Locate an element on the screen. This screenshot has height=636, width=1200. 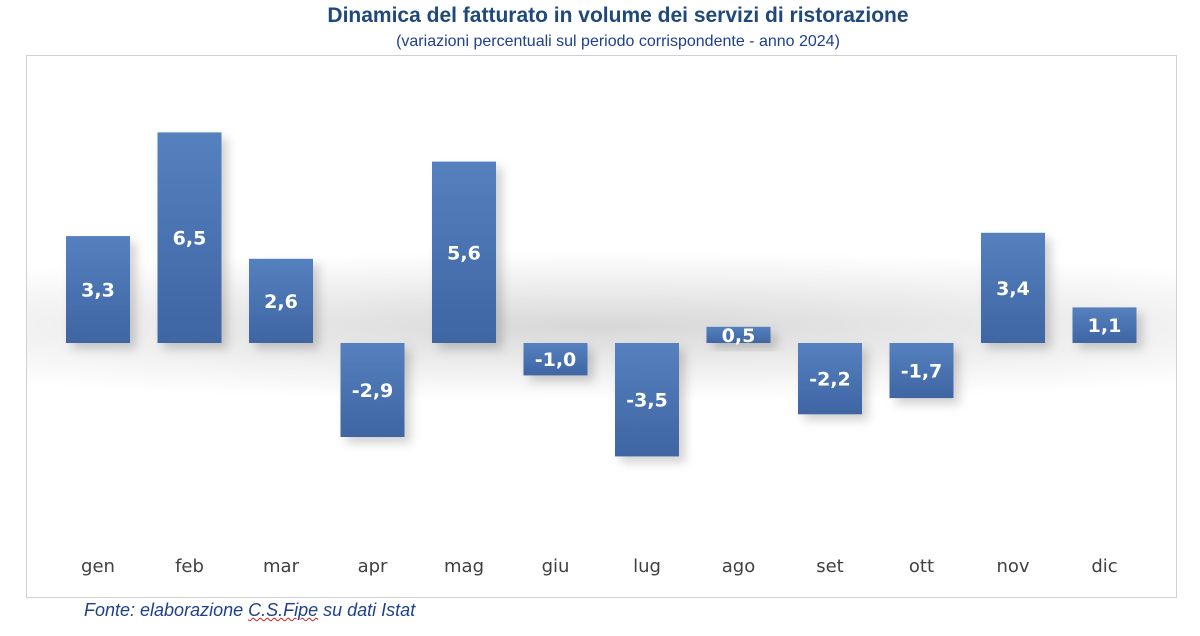
data-label-lug: -3,5 is located at coordinates (647, 401).